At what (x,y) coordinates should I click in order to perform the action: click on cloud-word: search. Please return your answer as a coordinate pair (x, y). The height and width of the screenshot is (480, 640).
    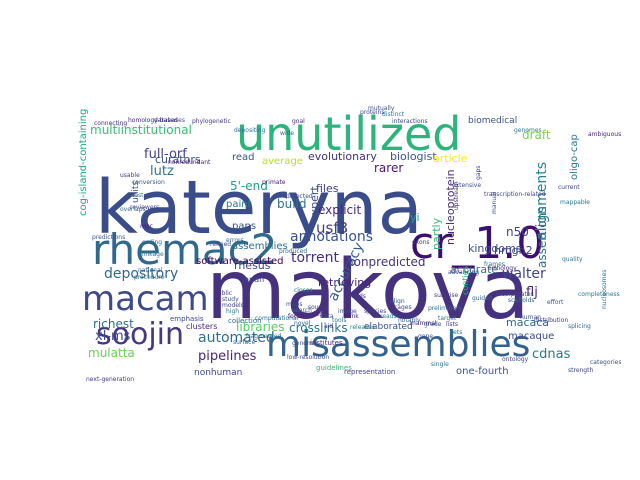
    Looking at the image, I should click on (302, 310).